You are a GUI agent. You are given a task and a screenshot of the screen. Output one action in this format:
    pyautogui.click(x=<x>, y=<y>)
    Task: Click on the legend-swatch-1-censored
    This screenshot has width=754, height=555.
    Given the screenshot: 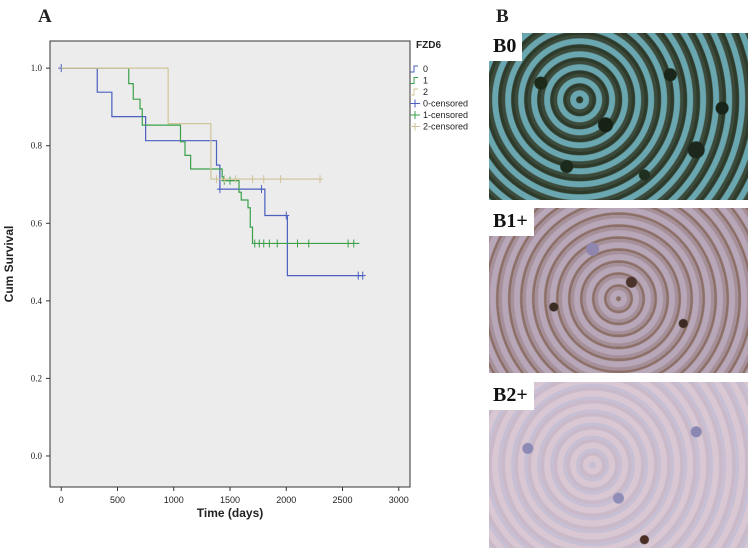 What is the action you would take?
    pyautogui.click(x=415, y=115)
    